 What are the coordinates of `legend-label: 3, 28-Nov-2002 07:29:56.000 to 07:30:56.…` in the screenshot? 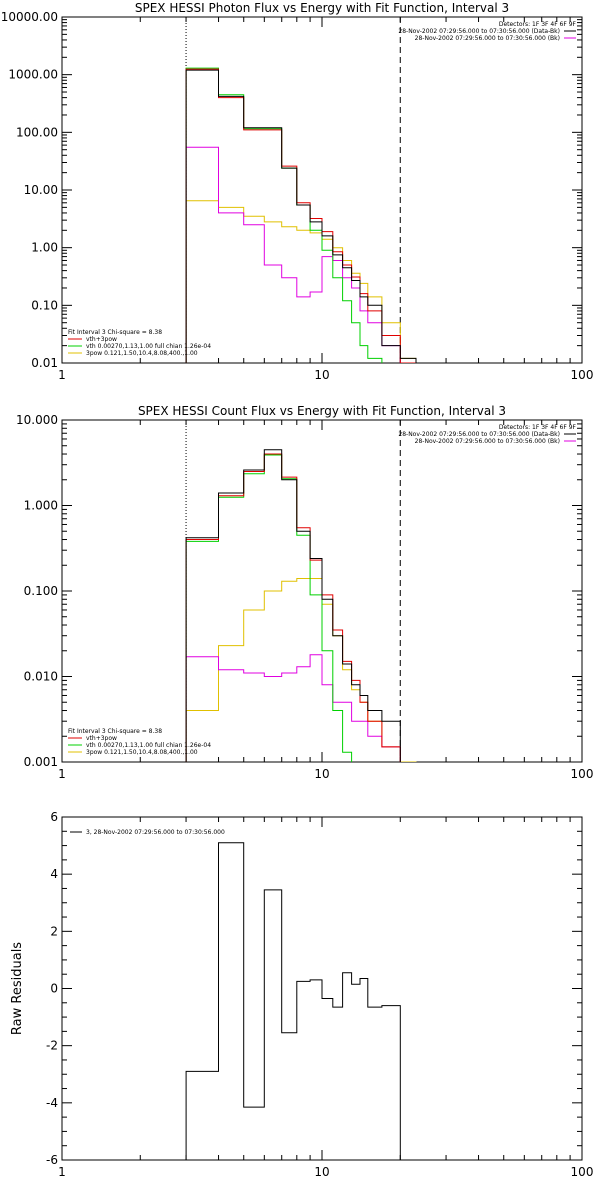 It's located at (155, 832).